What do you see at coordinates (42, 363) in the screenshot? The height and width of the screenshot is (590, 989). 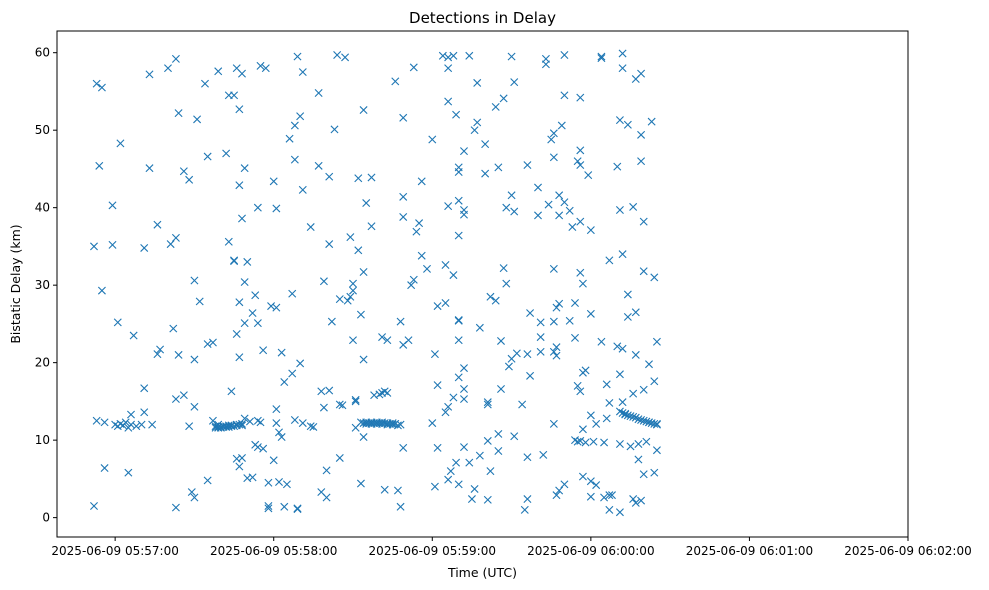 I see `y-tick-label: 20` at bounding box center [42, 363].